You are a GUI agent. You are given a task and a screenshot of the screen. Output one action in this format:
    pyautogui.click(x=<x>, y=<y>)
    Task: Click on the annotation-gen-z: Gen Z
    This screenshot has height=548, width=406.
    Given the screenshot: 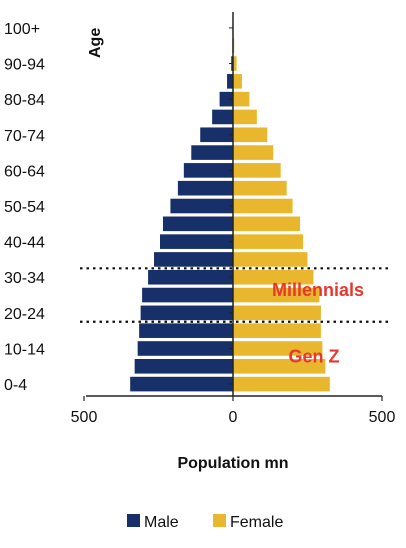 What is the action you would take?
    pyautogui.click(x=313, y=356)
    